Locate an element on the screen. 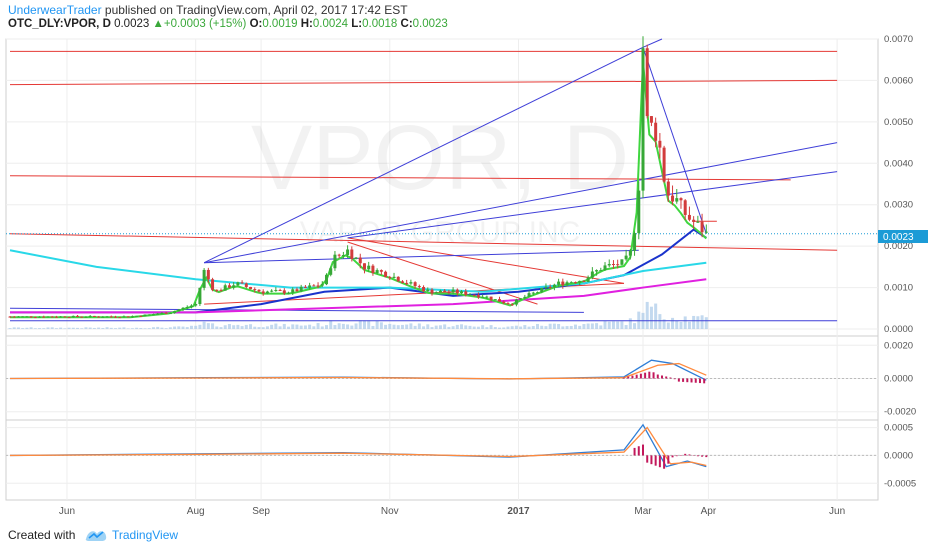 The height and width of the screenshot is (550, 932). tradingview-logo-icon is located at coordinates (96, 536).